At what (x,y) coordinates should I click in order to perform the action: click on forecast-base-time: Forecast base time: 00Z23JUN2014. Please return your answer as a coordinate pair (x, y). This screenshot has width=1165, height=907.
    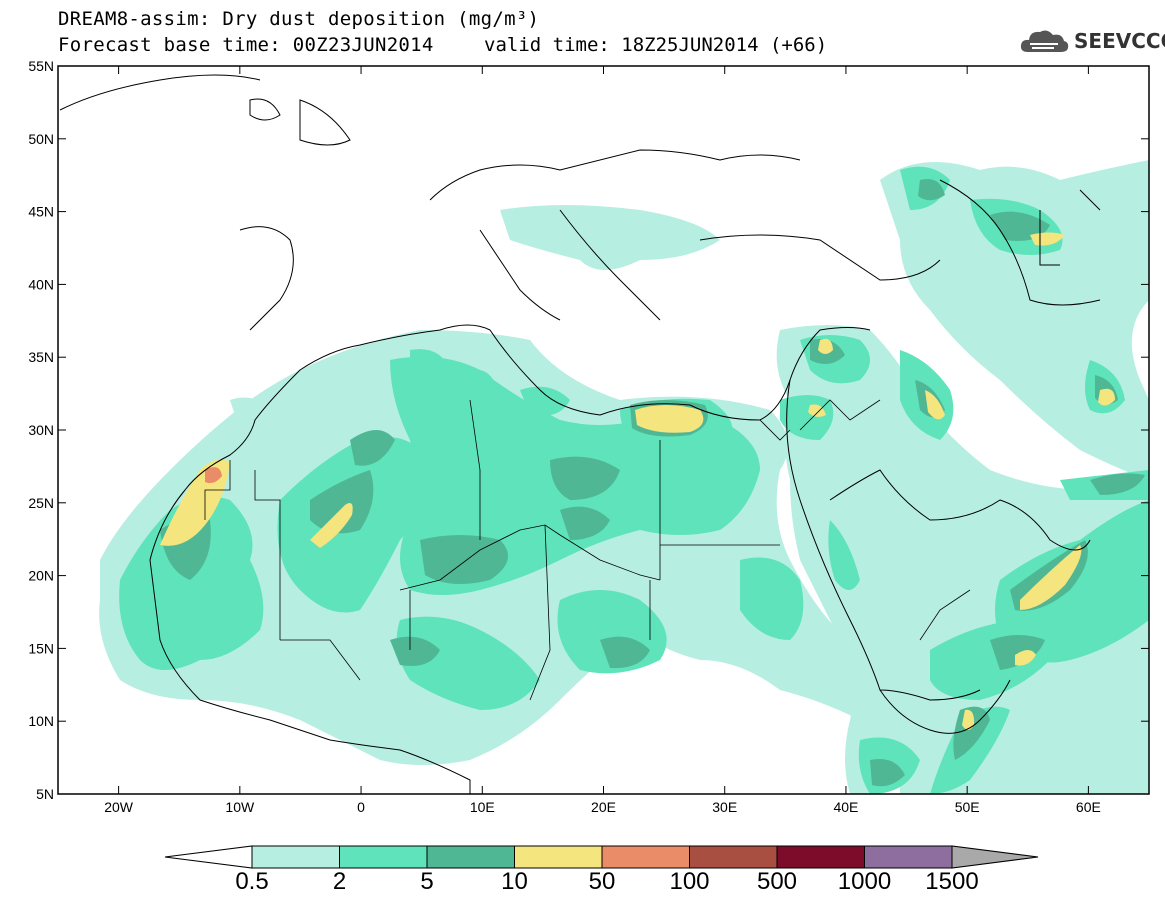
    Looking at the image, I should click on (246, 45).